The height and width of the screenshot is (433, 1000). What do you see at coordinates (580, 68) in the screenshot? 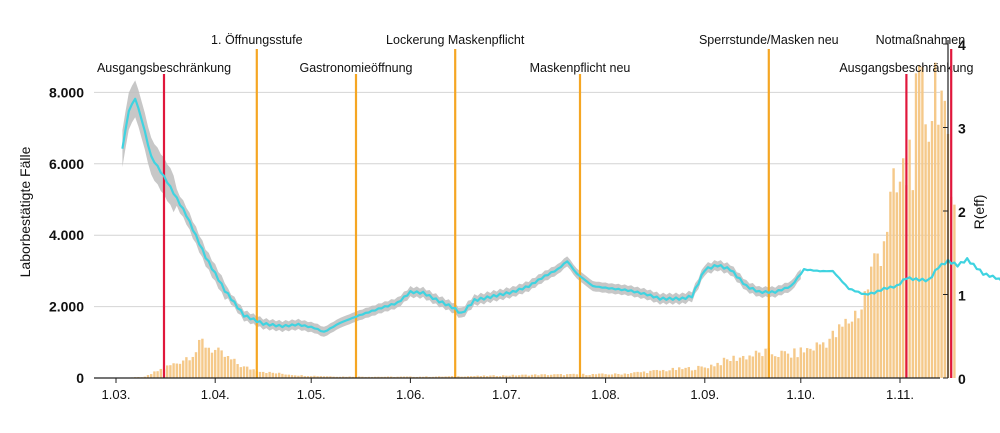
I see `event-label-5: Maskenpflicht neu` at bounding box center [580, 68].